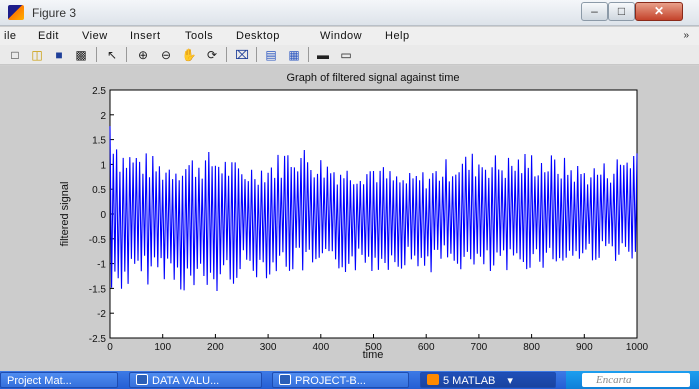  What do you see at coordinates (294, 55) in the screenshot?
I see `legend-icon: ▦` at bounding box center [294, 55].